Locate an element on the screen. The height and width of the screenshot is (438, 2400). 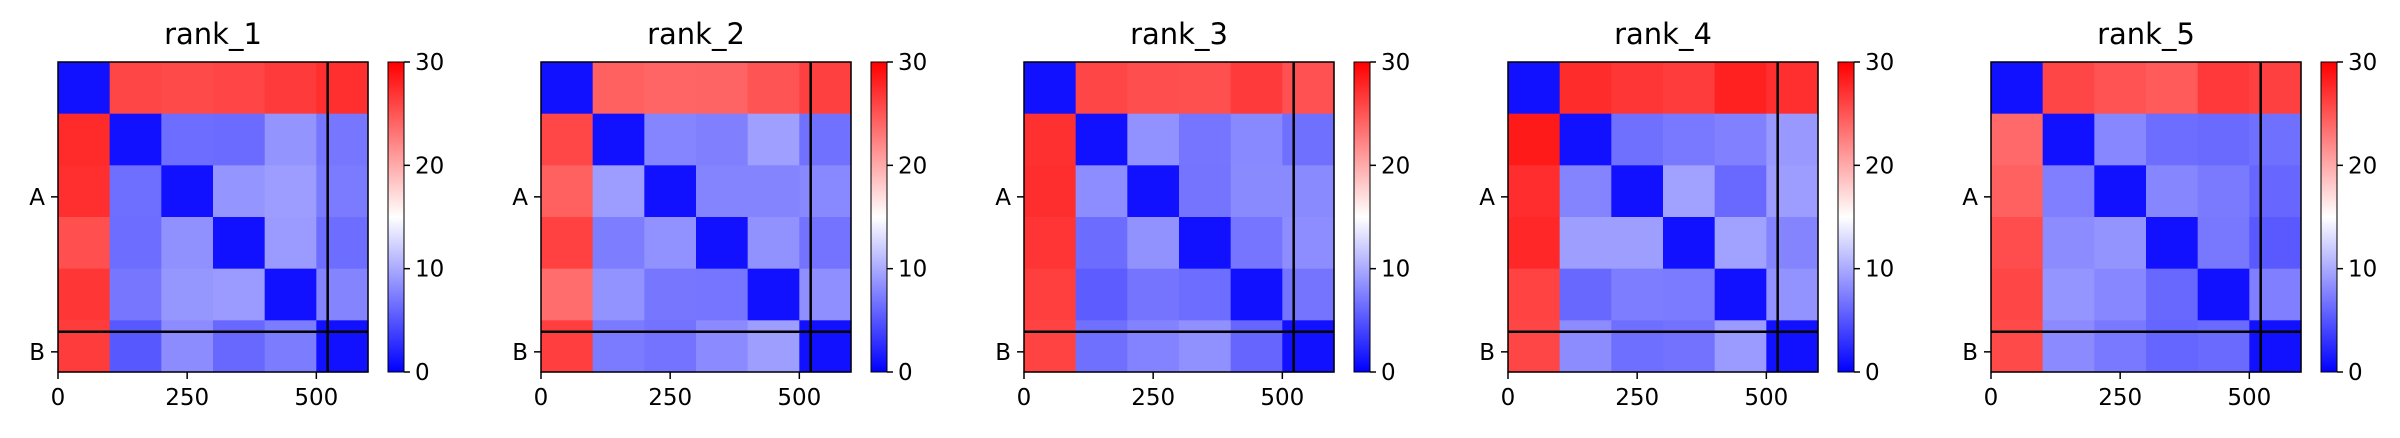
heatmap-cells is located at coordinates (2146, 217).